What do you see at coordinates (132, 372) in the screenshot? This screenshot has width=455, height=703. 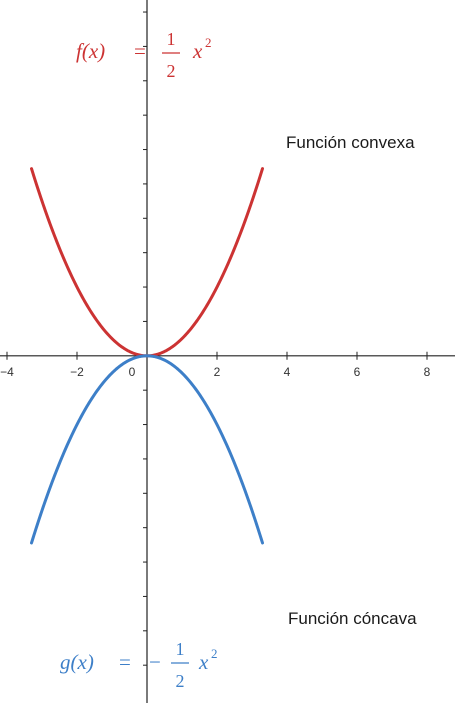 I see `x-tick-label: 0` at bounding box center [132, 372].